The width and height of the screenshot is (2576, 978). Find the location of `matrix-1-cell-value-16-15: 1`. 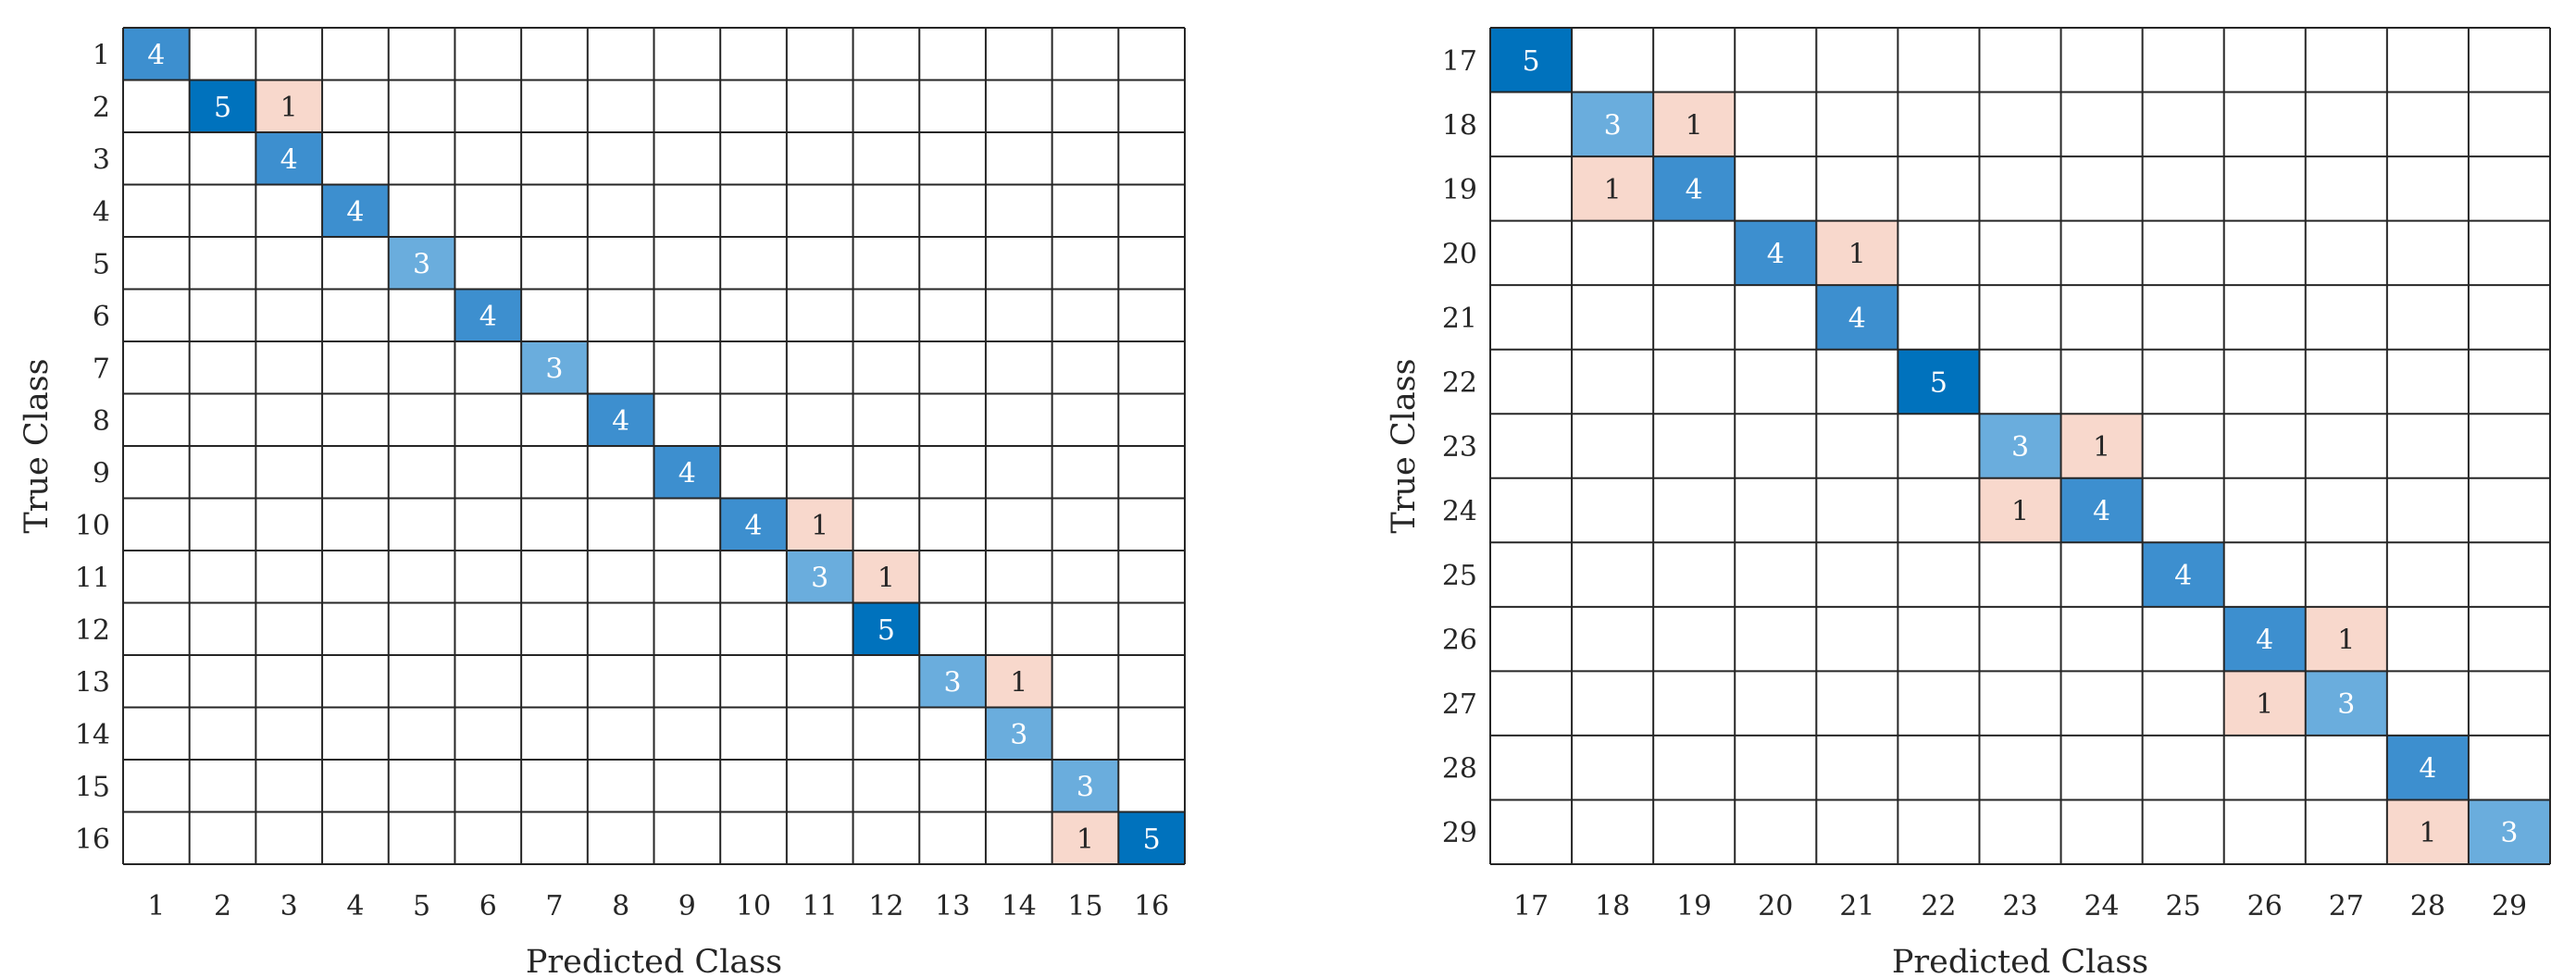

matrix-1-cell-value-16-15: 1 is located at coordinates (1085, 839).